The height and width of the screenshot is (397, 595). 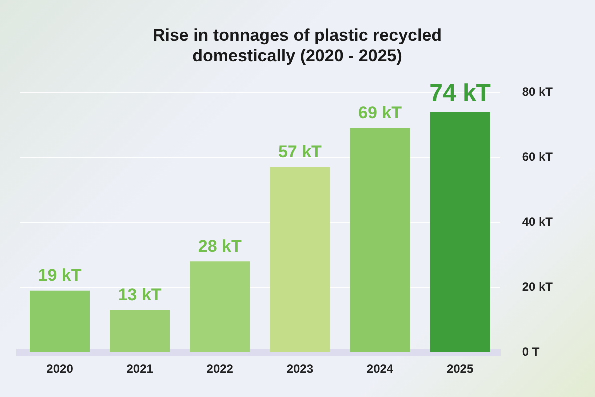 I want to click on data-label: 74 kT, so click(x=461, y=93).